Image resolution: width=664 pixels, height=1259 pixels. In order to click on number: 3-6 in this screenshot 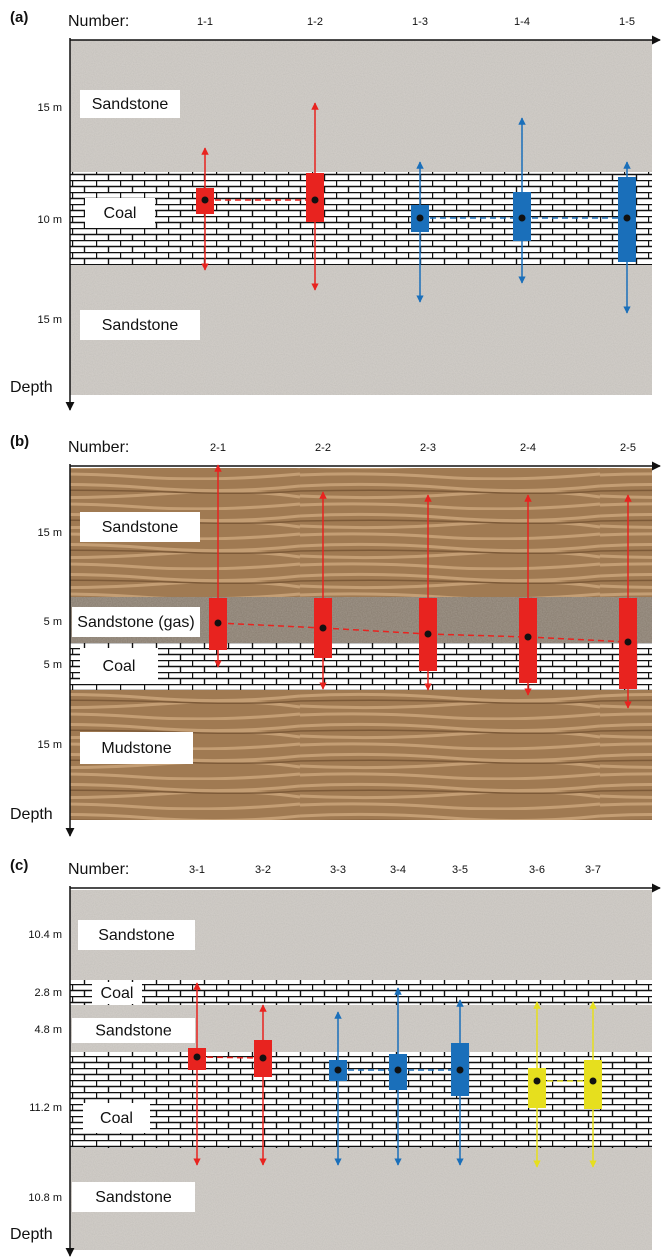, I will do `click(537, 870)`.